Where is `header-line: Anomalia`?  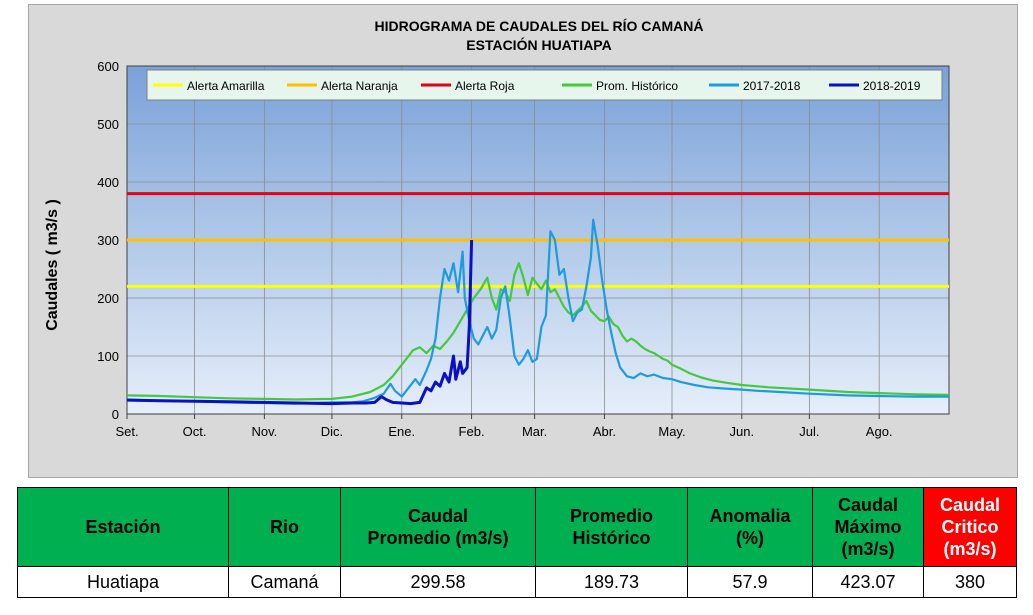
header-line: Anomalia is located at coordinates (750, 516).